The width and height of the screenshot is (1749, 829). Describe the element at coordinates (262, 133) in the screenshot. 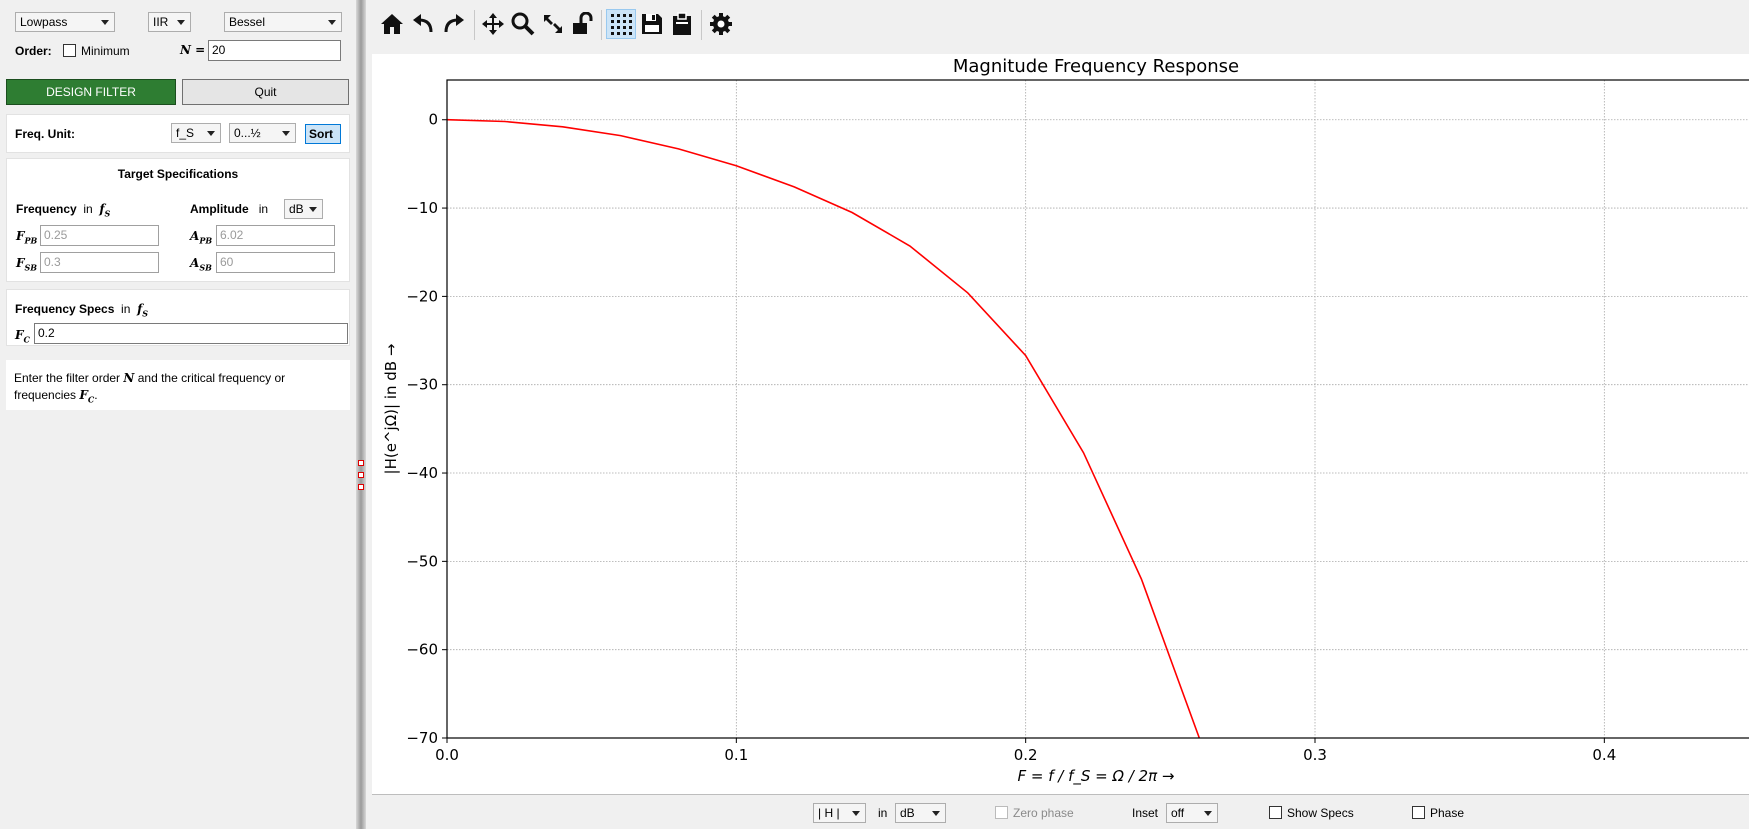

I see `freq-range-select: 0...½` at that location.